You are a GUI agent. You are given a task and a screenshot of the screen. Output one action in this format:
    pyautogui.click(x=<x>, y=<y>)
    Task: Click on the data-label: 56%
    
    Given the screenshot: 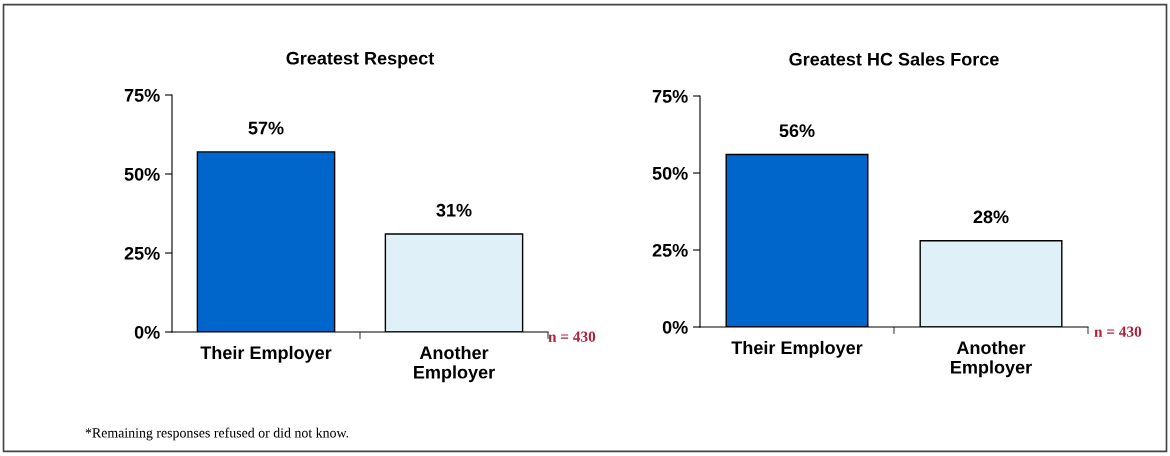 What is the action you would take?
    pyautogui.click(x=797, y=131)
    